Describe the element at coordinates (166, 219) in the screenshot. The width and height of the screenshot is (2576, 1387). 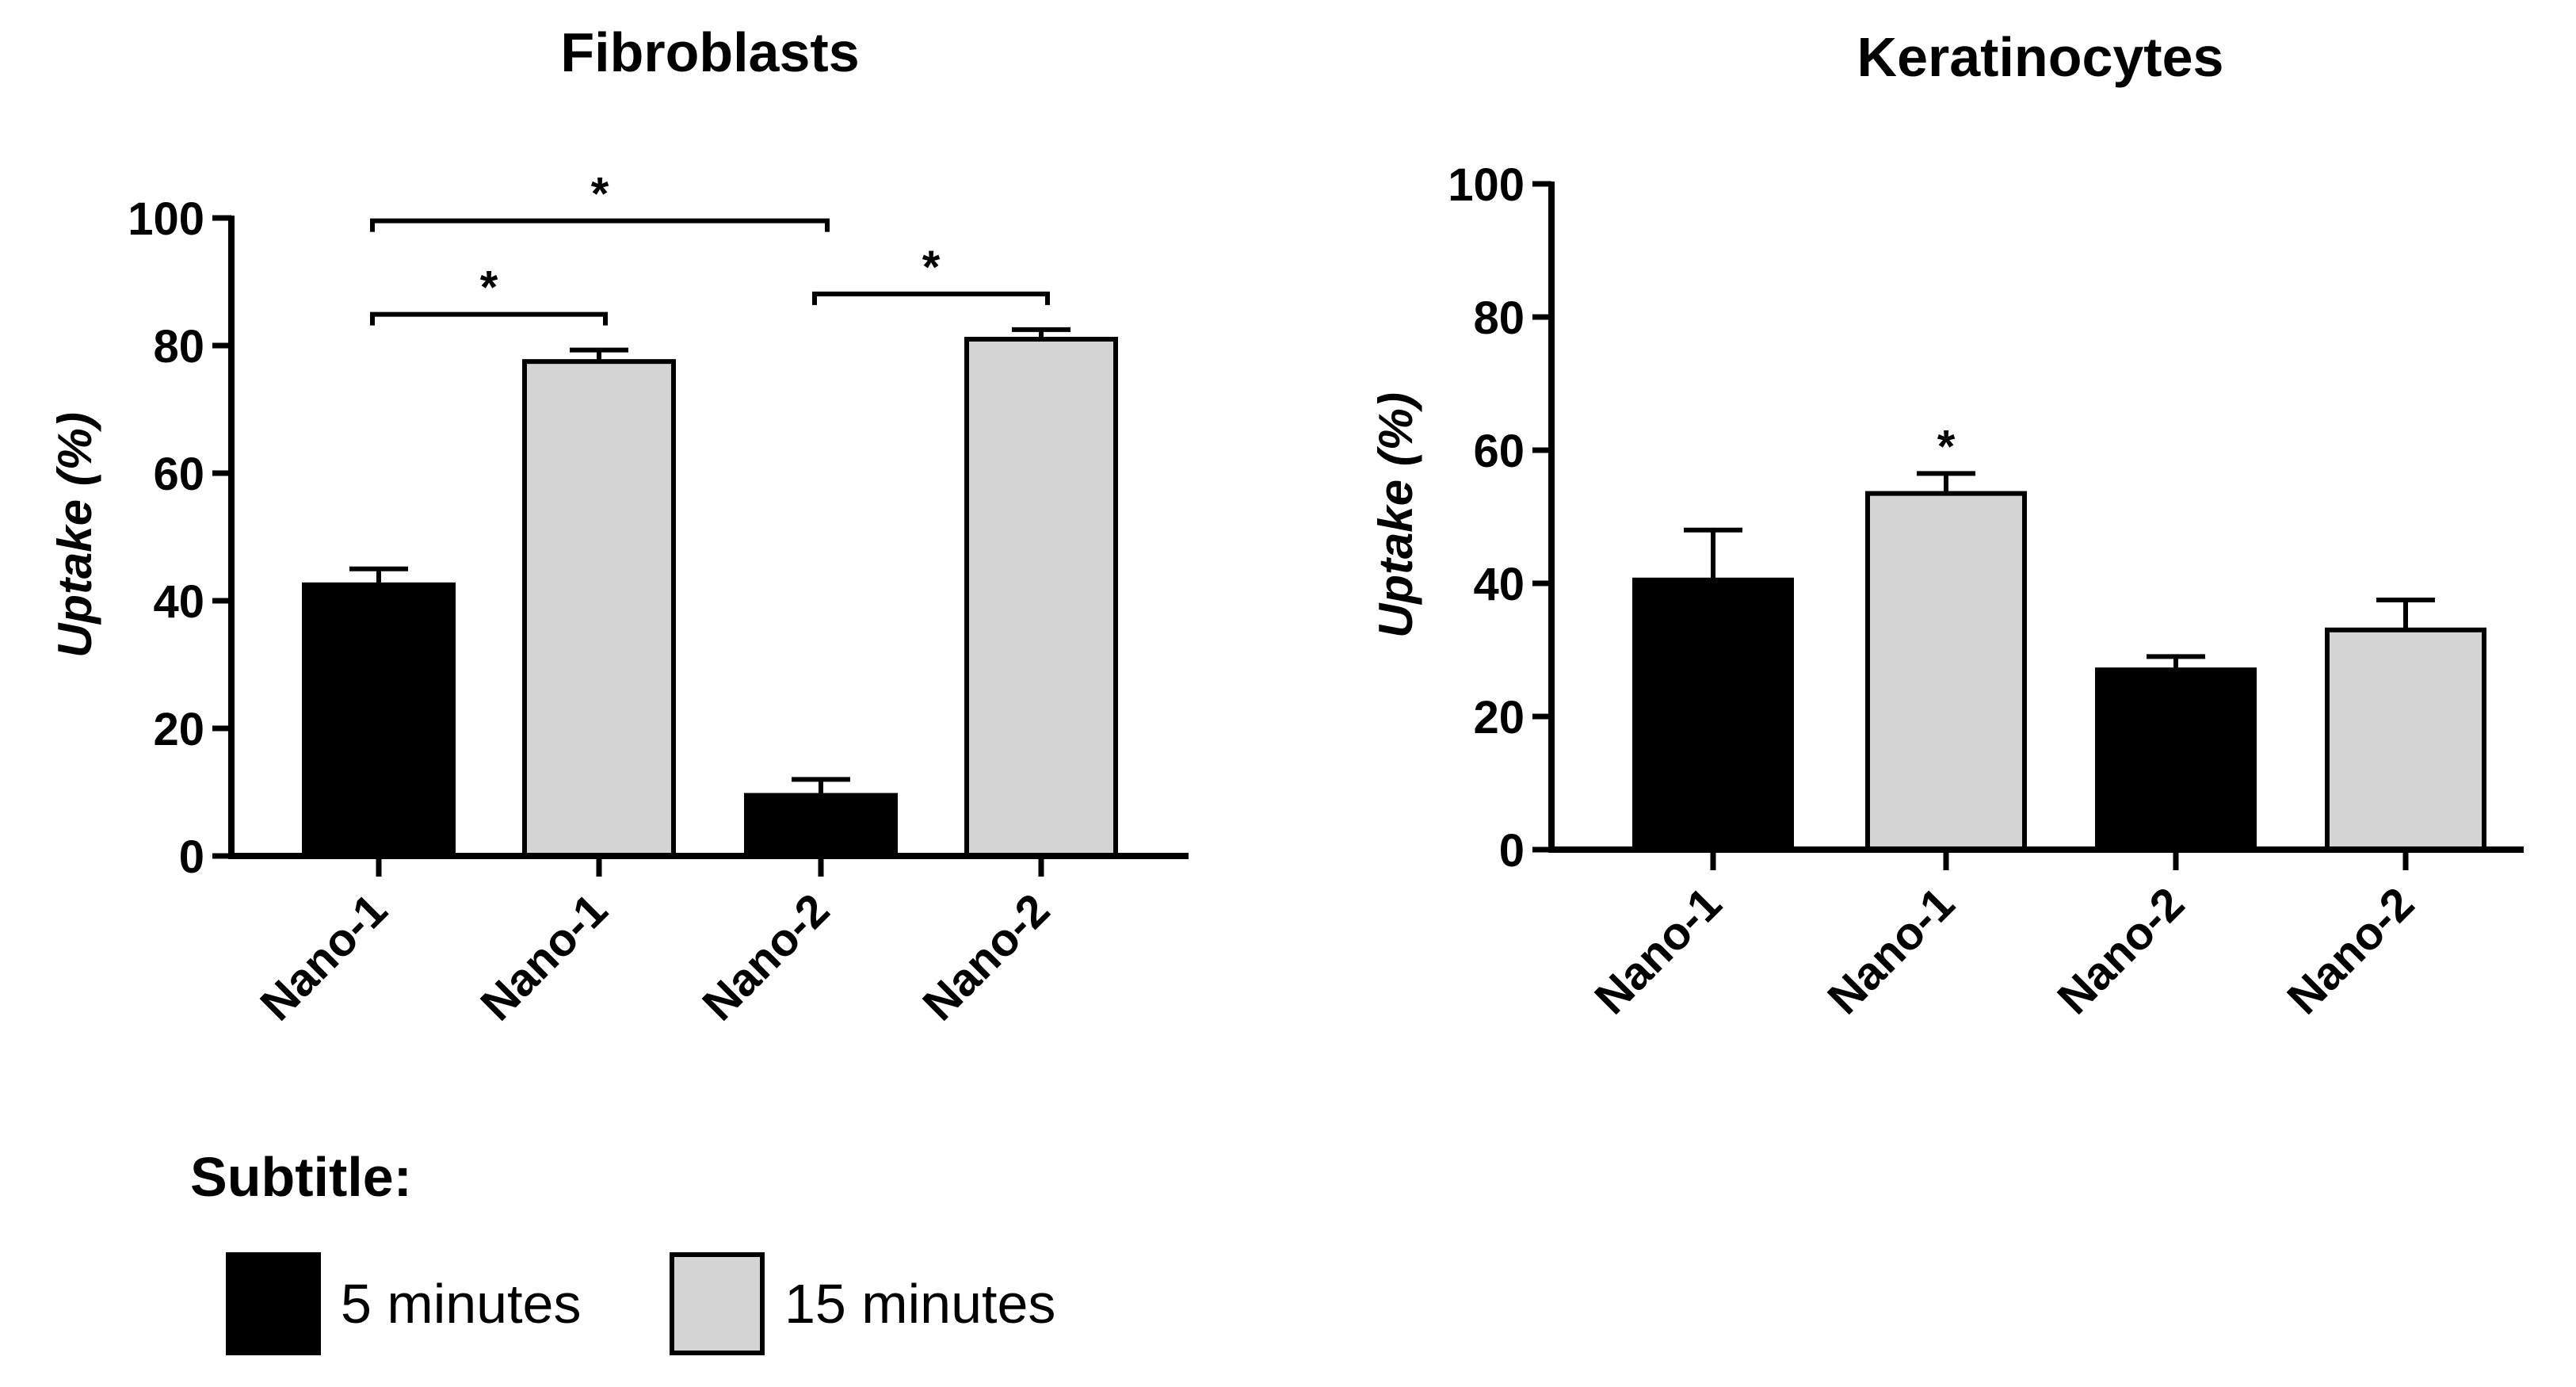
I see `y-tick-label-fibroblasts-100: 100` at that location.